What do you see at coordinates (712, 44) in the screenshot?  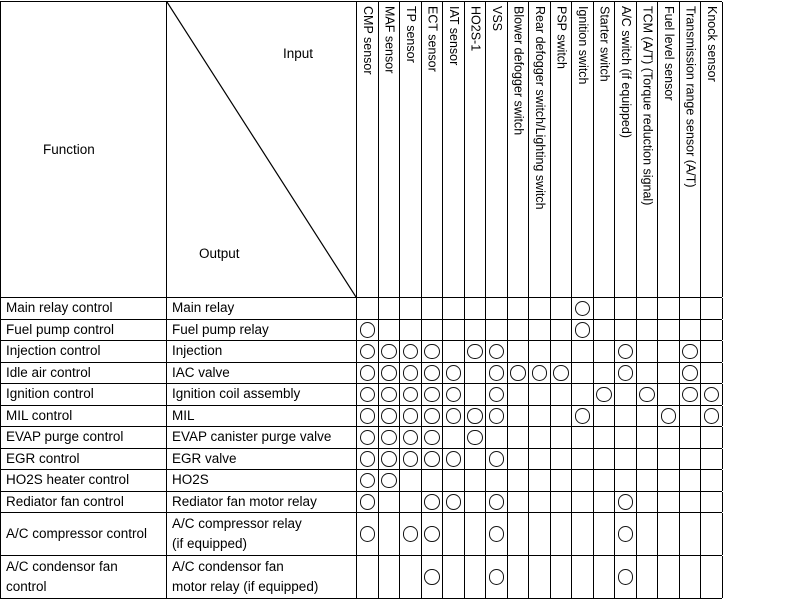 I see `column-header-label: Knock sensor` at bounding box center [712, 44].